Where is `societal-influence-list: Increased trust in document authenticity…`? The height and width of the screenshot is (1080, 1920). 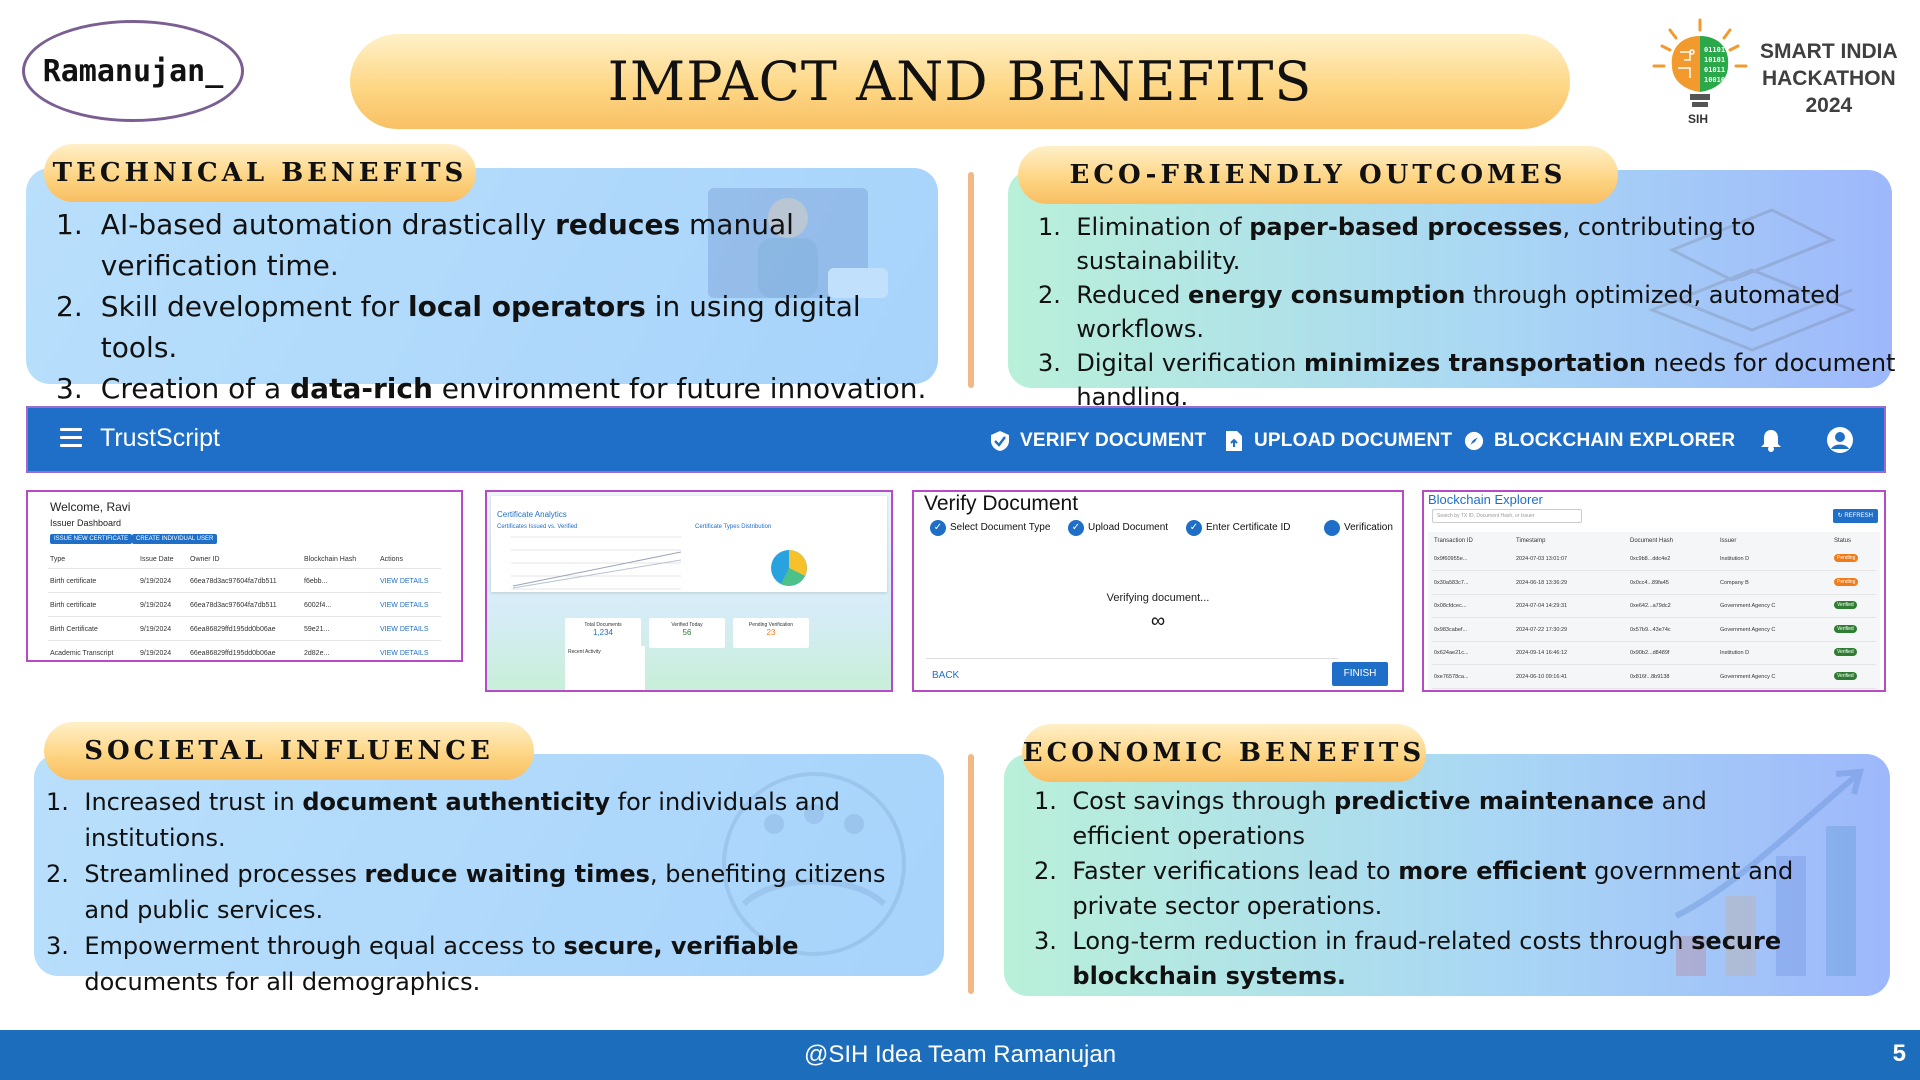
societal-influence-list: Increased trust in document authenticity… is located at coordinates (496, 892).